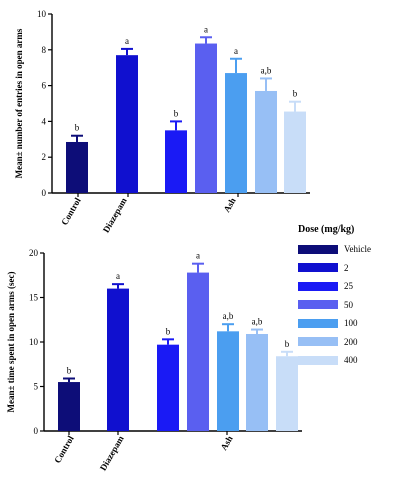  What do you see at coordinates (44, 50) in the screenshot?
I see `y-tick-label: 8` at bounding box center [44, 50].